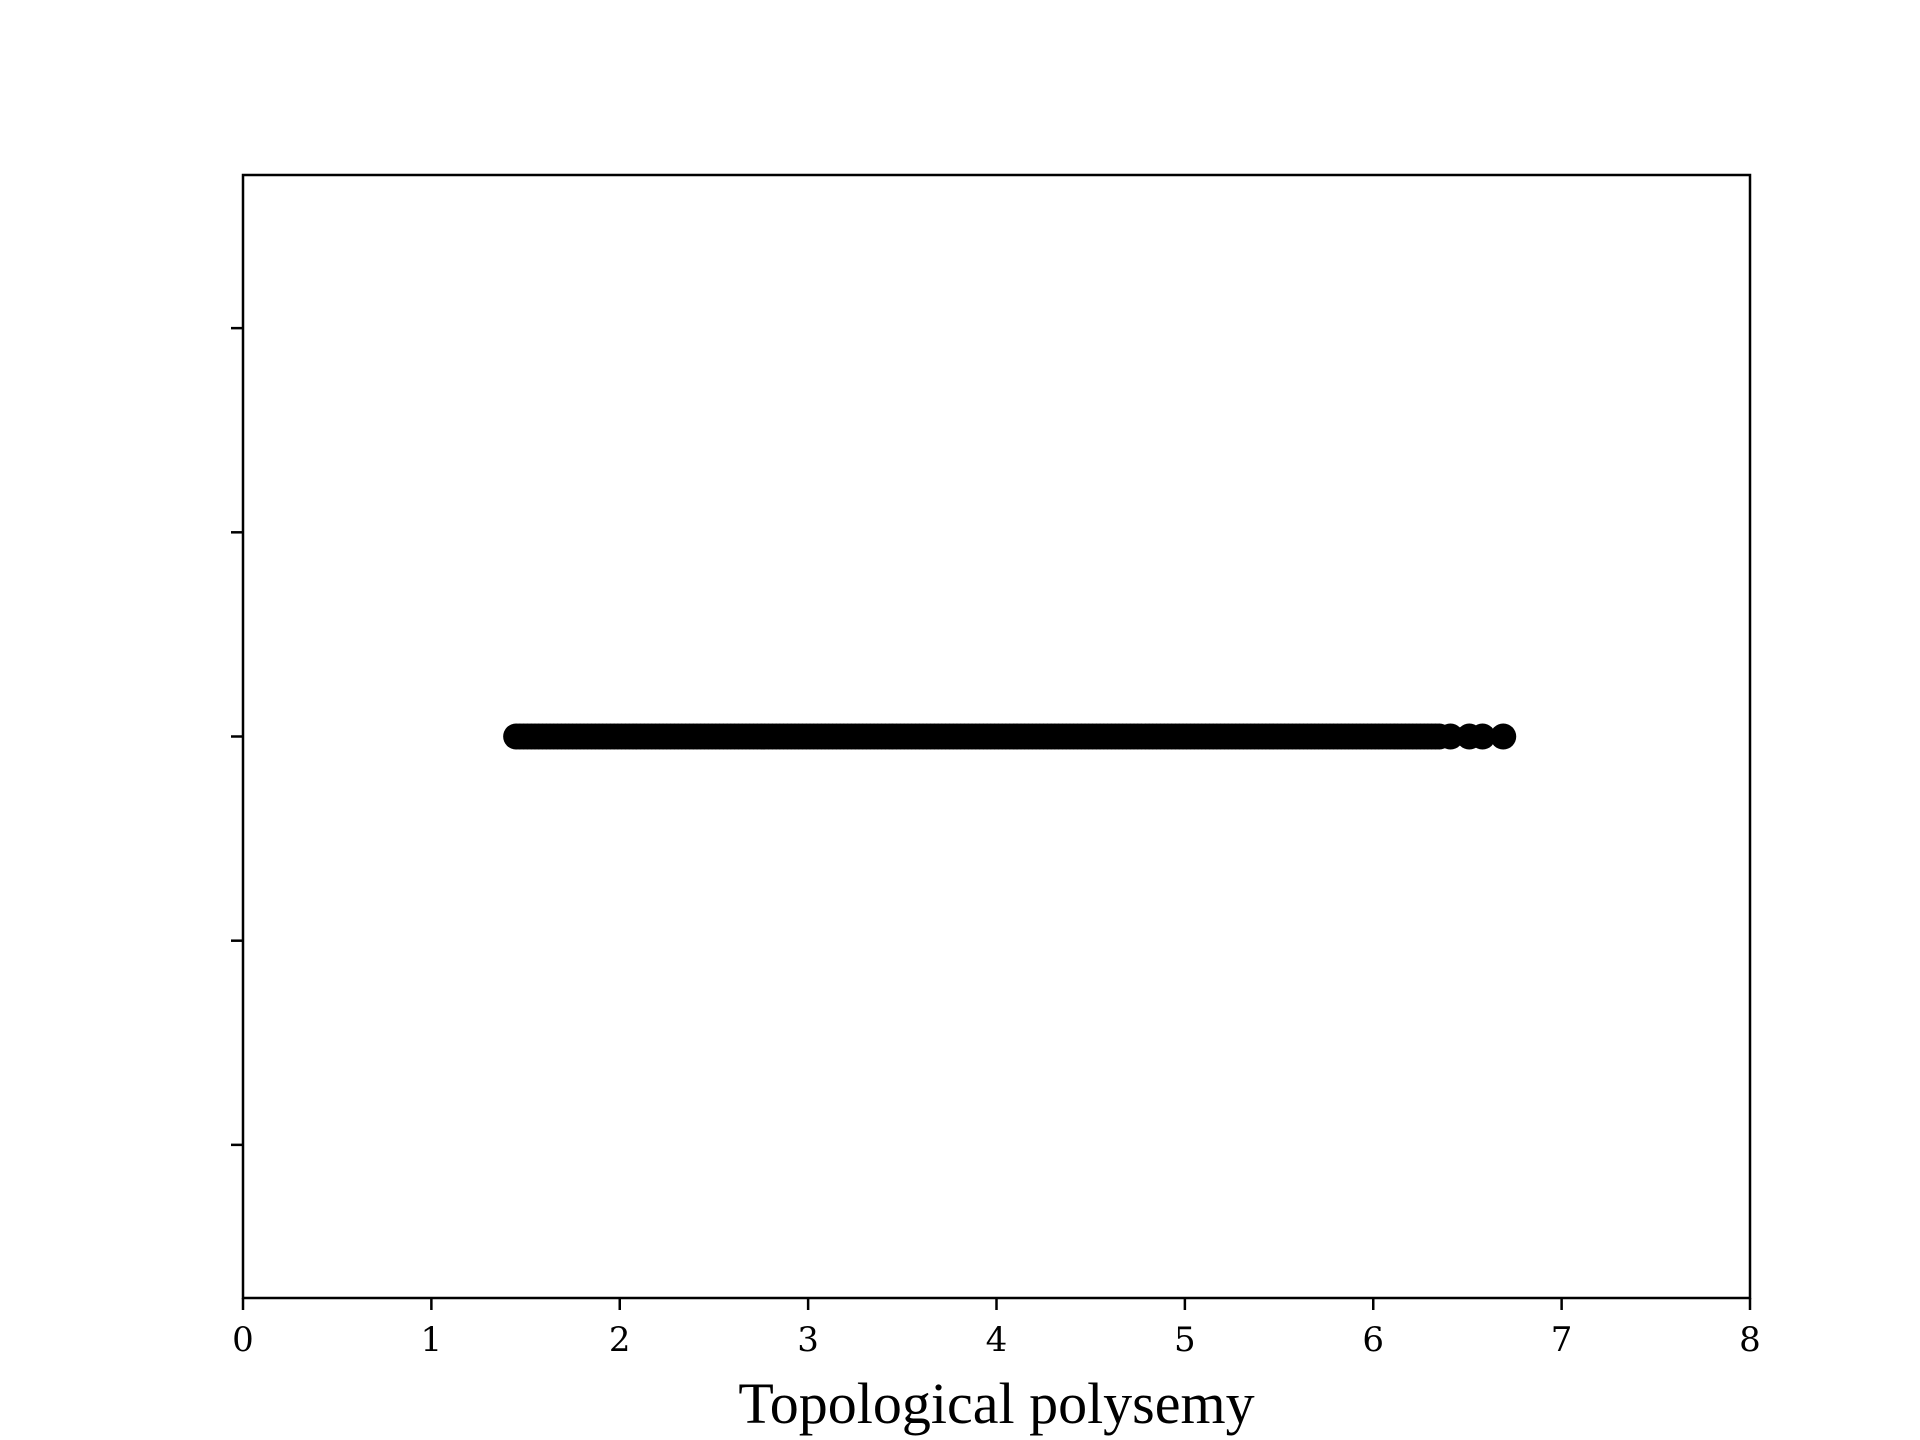 This screenshot has height=1440, width=1920. Describe the element at coordinates (620, 1340) in the screenshot. I see `x-tick-label: 2` at that location.